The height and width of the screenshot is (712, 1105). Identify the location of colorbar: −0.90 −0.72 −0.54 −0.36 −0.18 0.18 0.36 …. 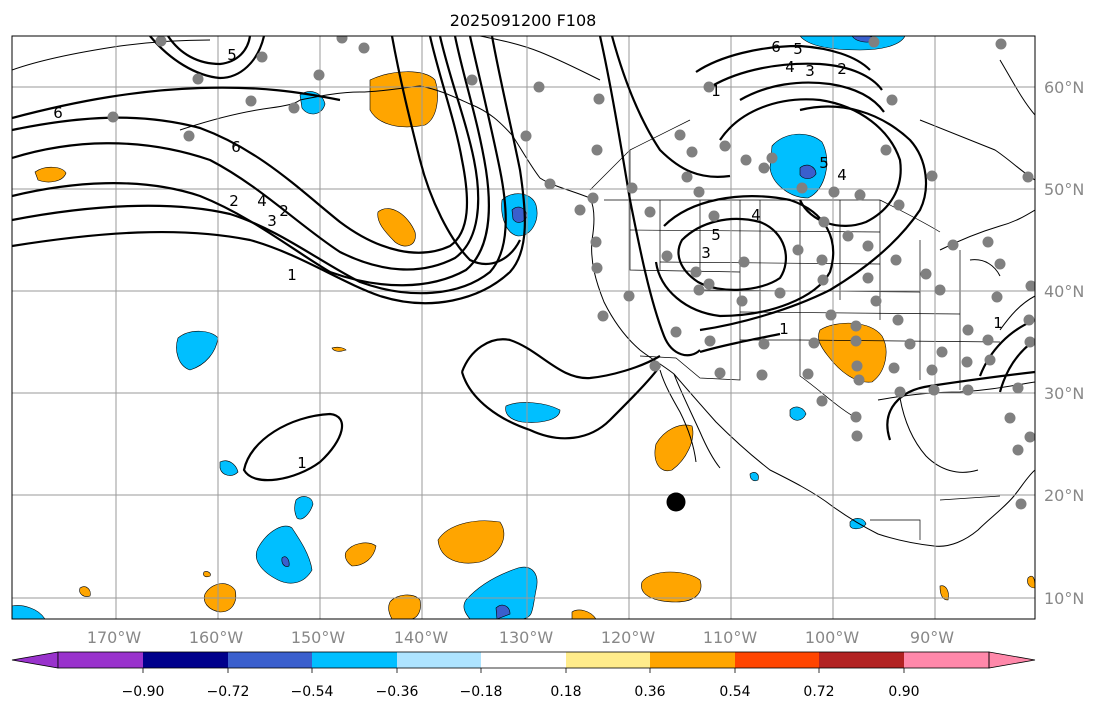
(523, 675).